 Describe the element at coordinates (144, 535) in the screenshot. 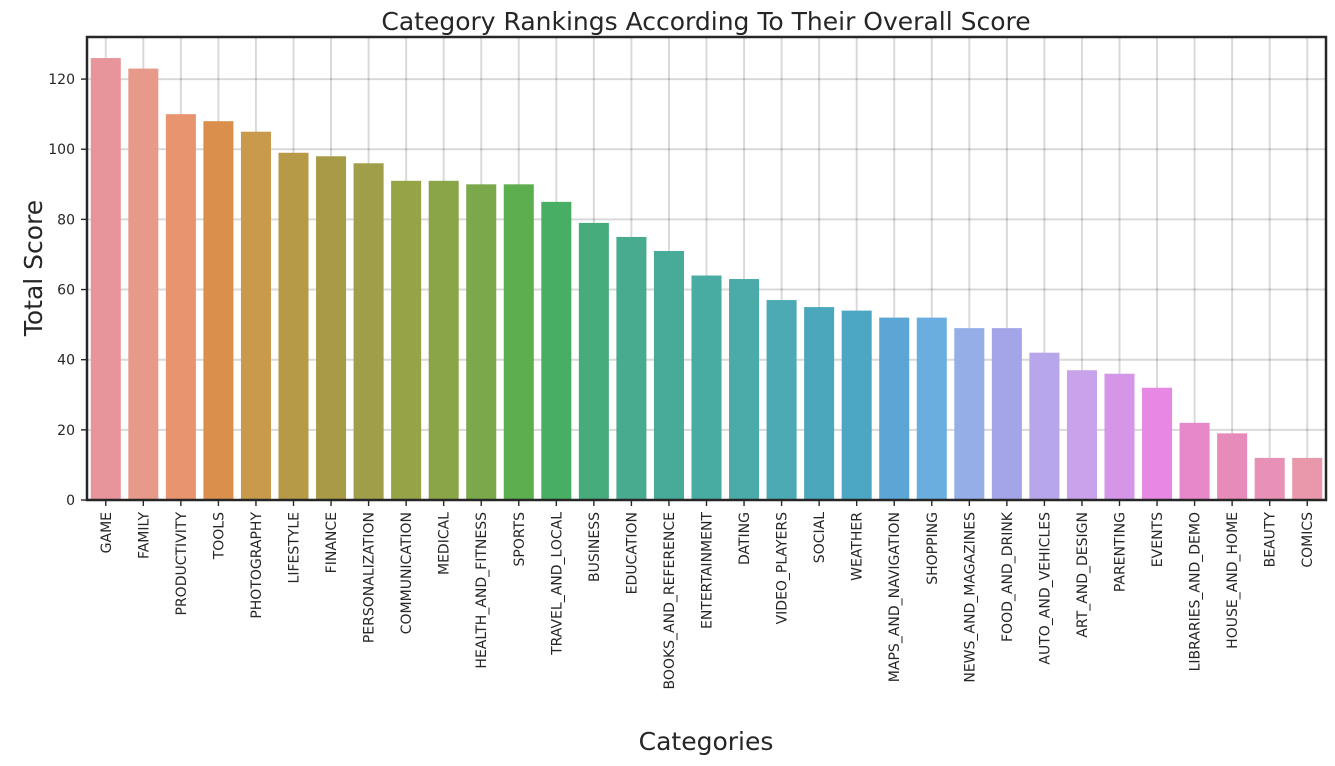

I see `x-tick-label: FAMILY` at that location.